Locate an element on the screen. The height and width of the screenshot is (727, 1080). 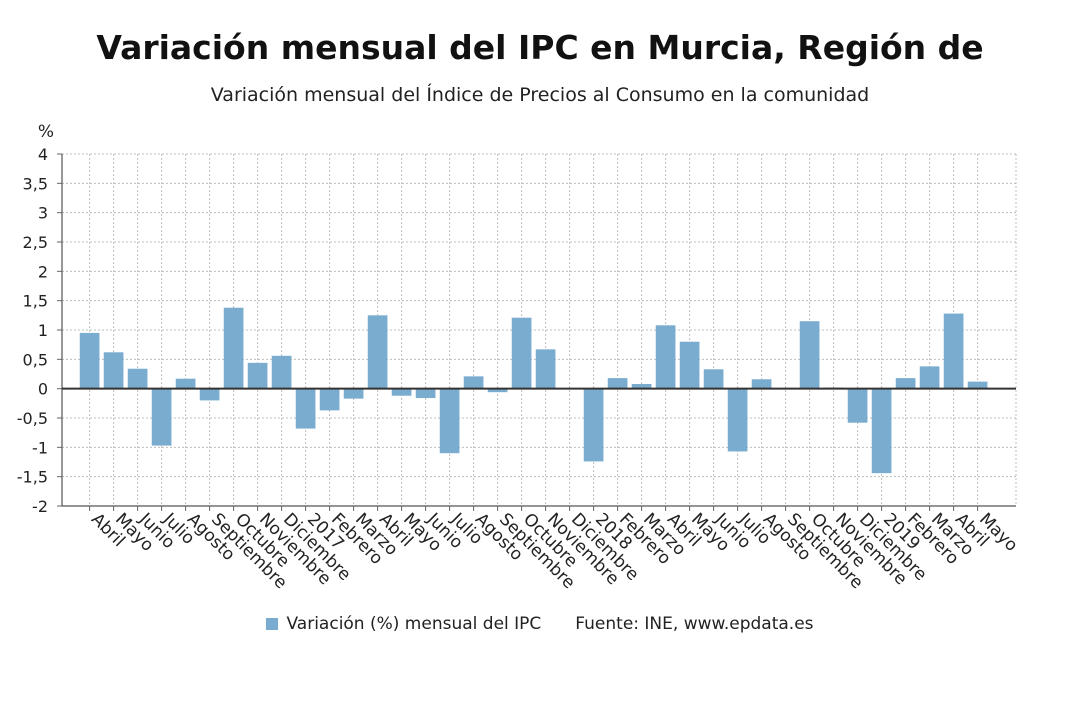
source-credit: Fuente: INE, www.epdata.es is located at coordinates (694, 624).